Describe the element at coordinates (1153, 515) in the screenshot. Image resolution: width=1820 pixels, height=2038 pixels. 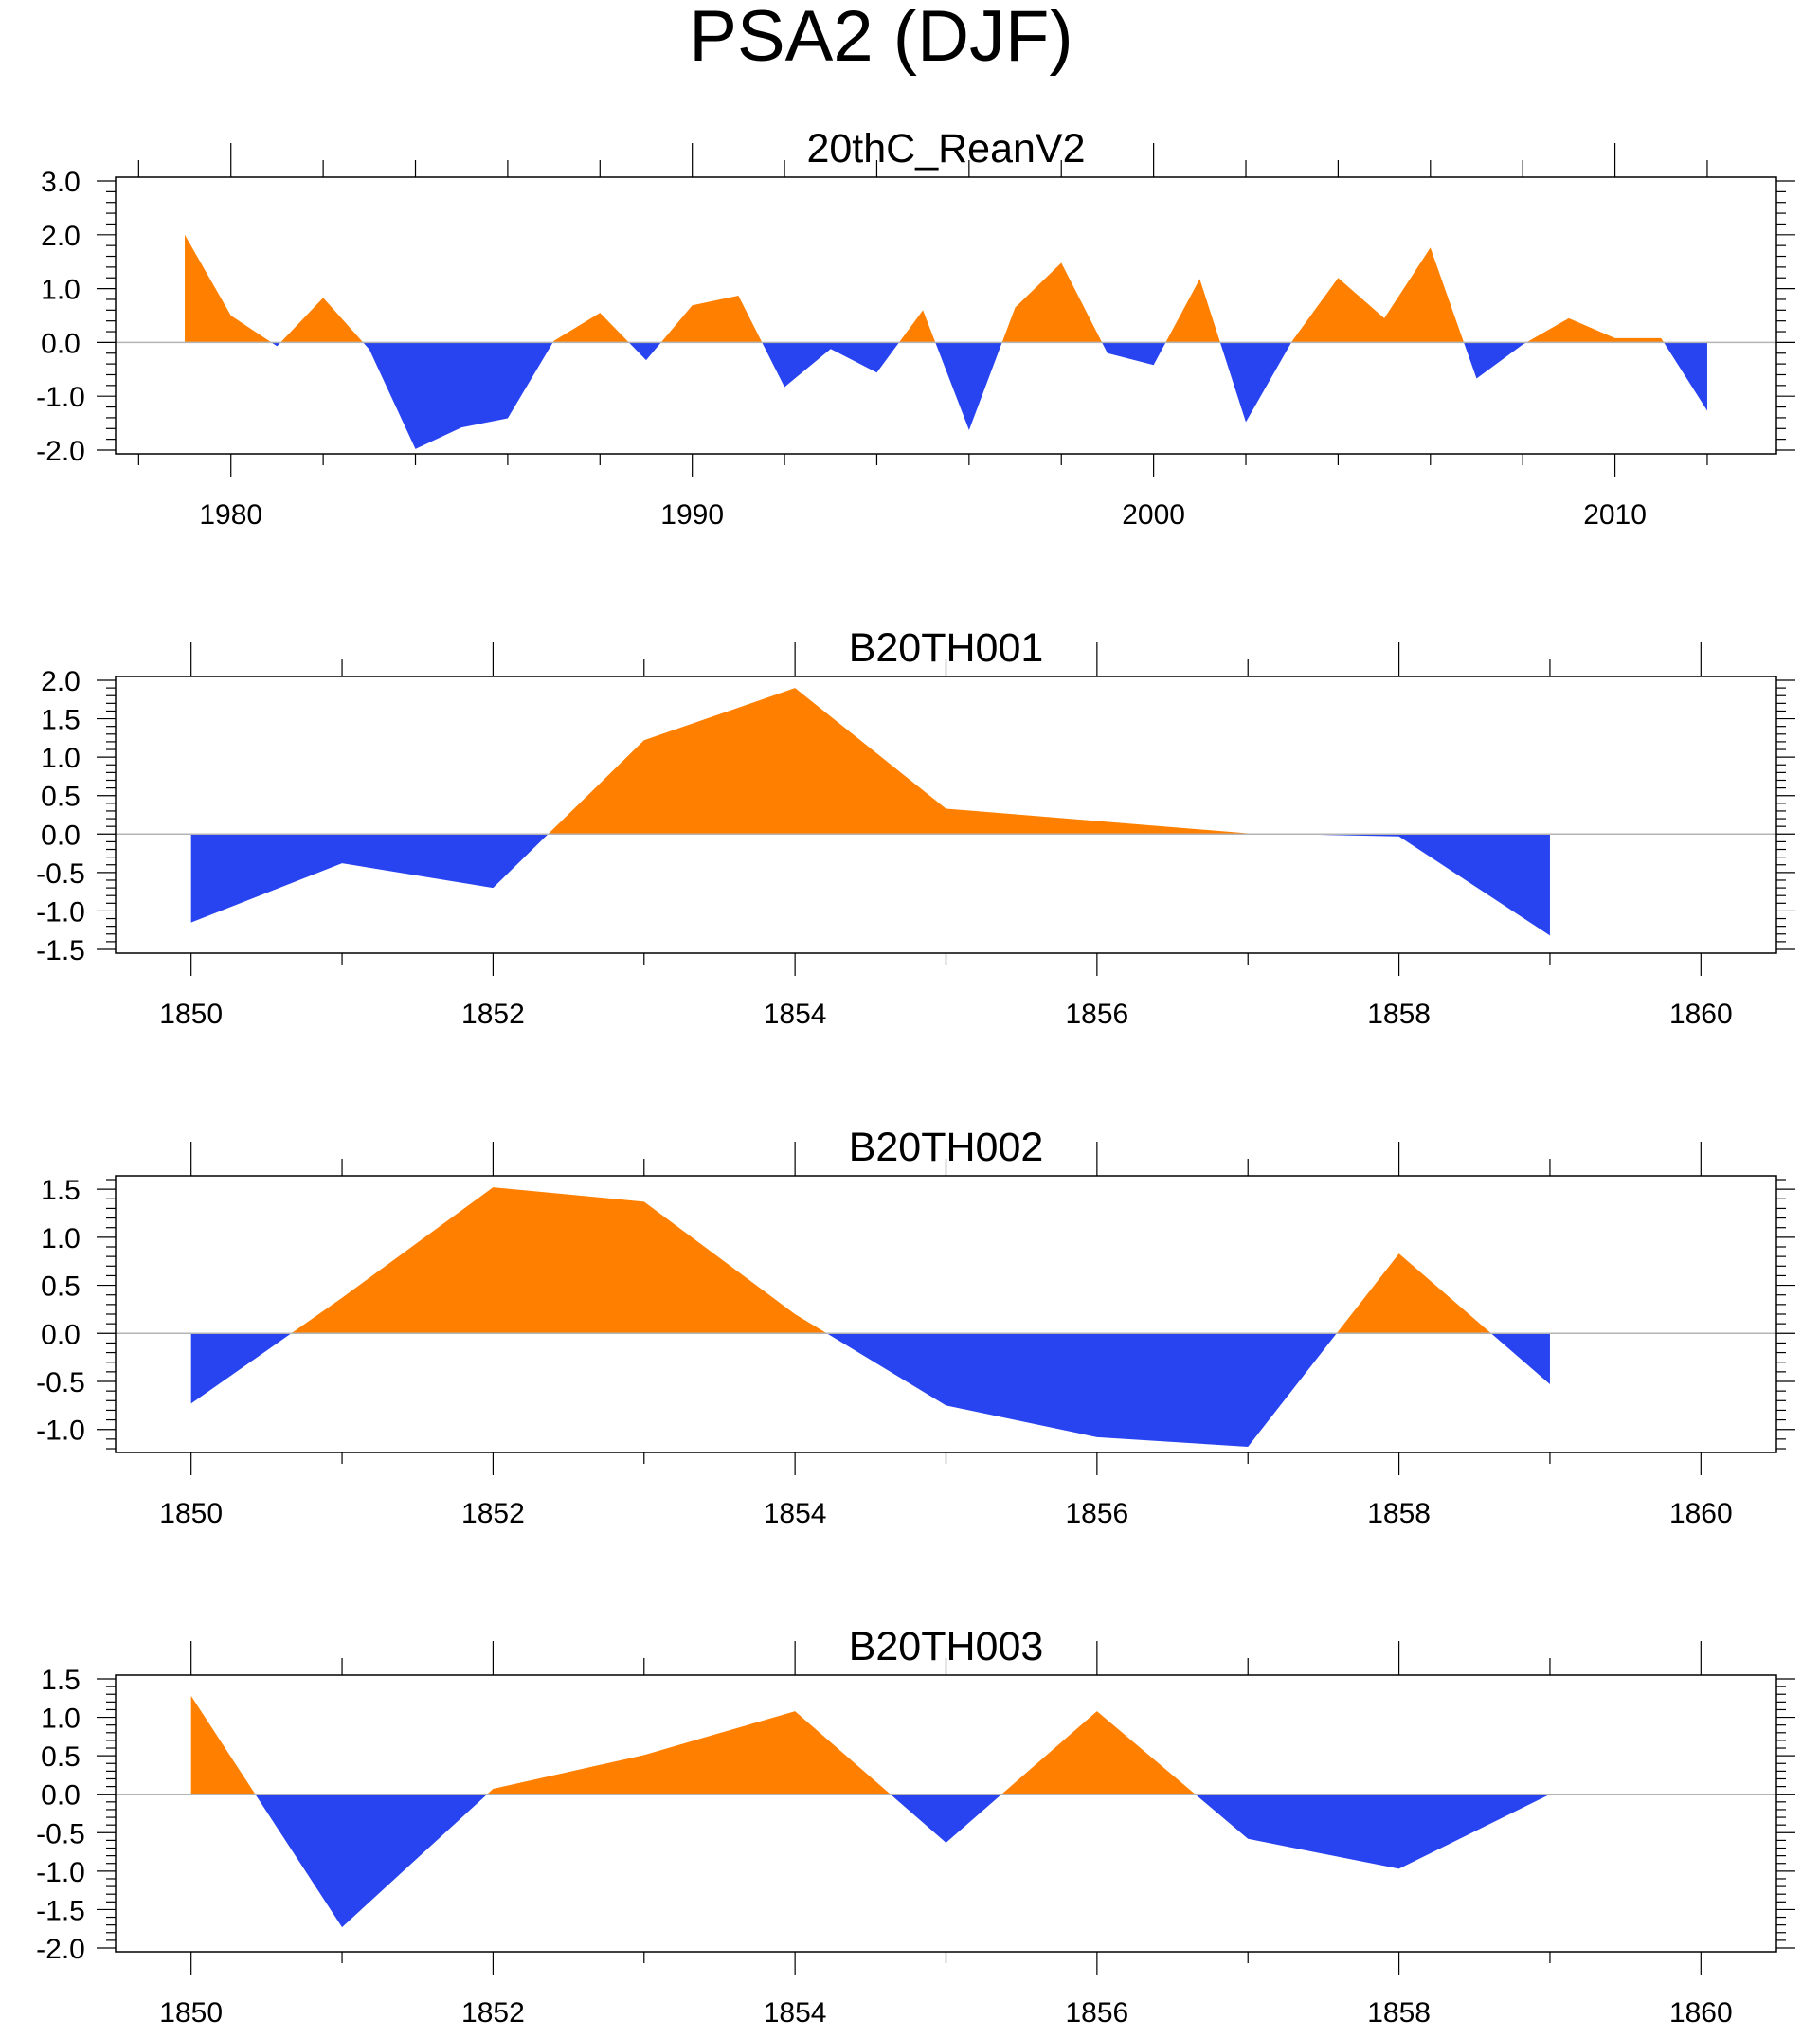
I see `x-tick-label: 2000` at that location.